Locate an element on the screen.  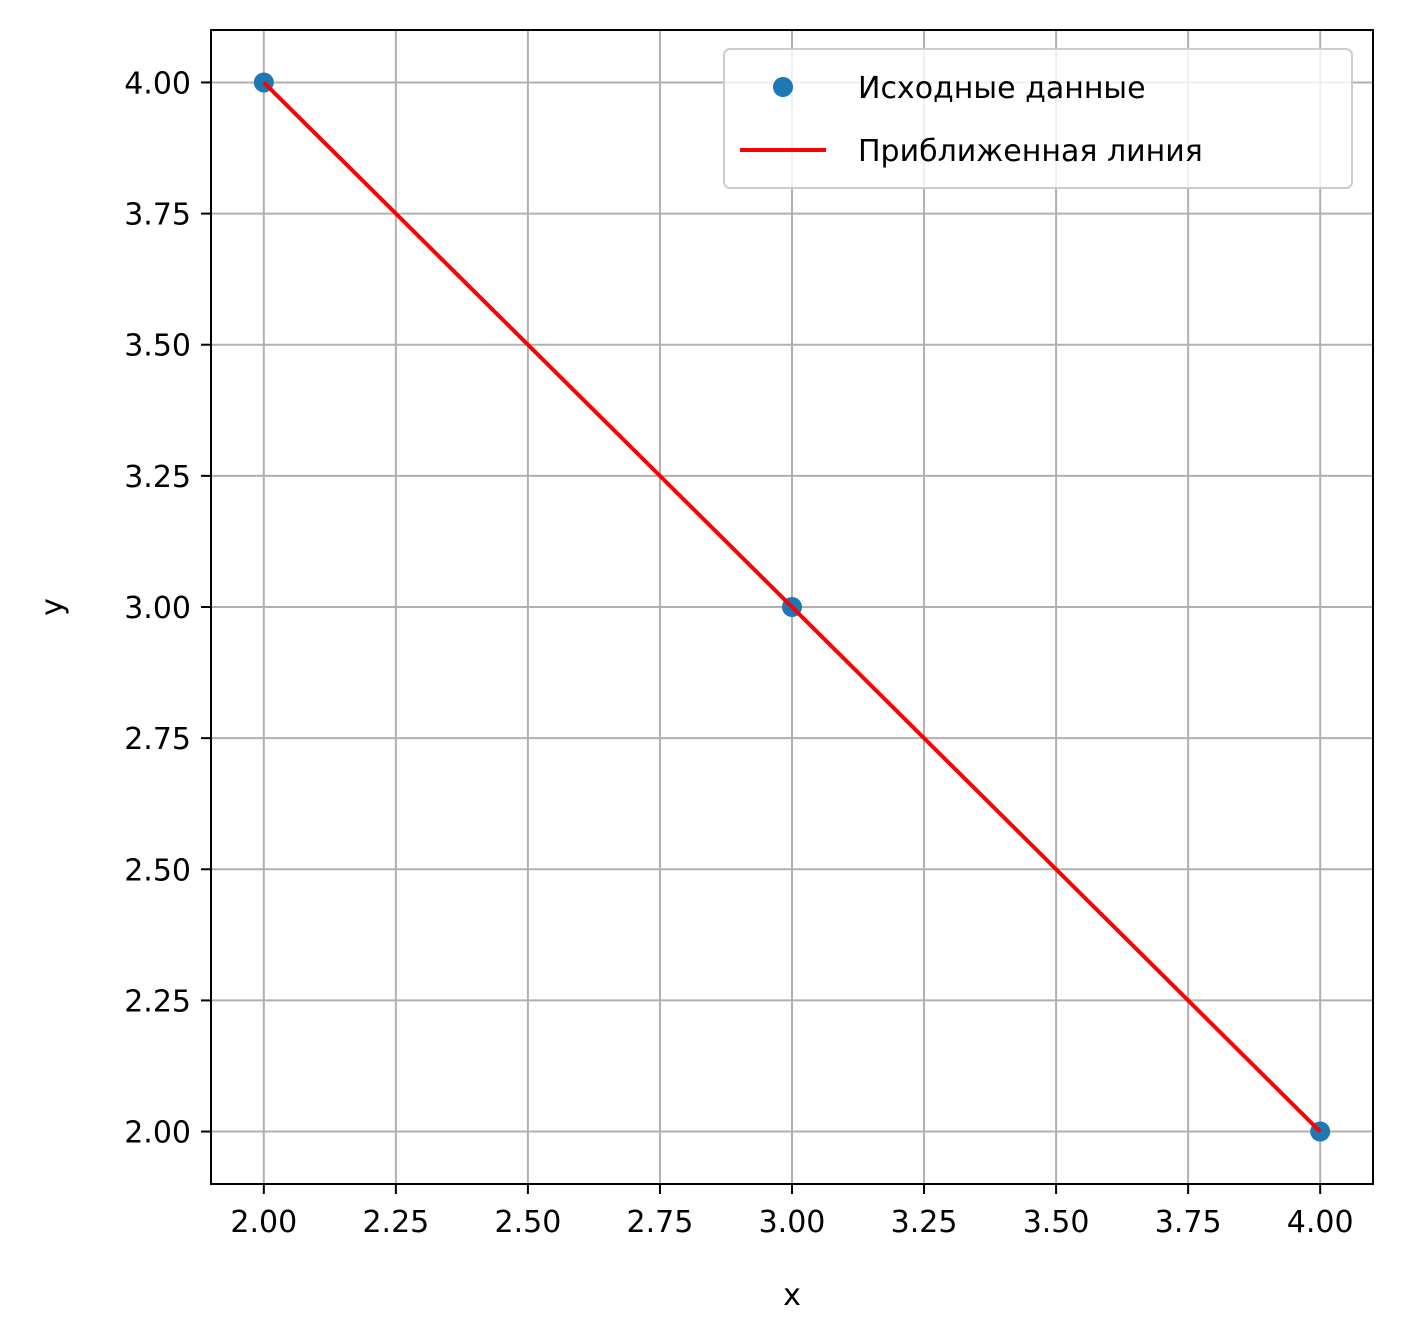
x-tick-label: 4.00 is located at coordinates (1320, 1222).